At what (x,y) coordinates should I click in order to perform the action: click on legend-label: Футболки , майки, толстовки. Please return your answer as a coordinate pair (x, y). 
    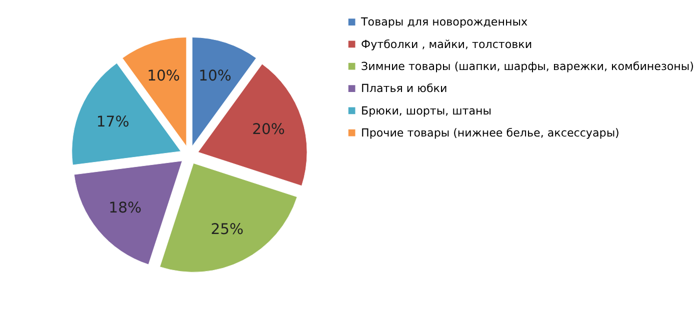
    Looking at the image, I should click on (446, 44).